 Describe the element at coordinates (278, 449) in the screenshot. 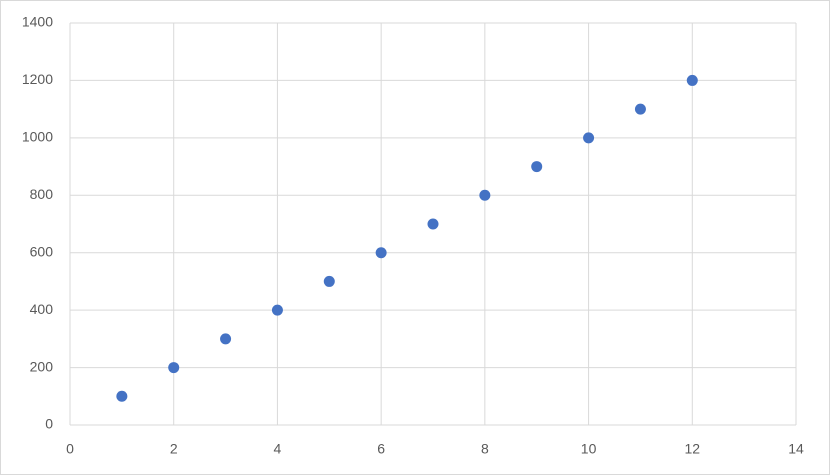

I see `x-tick-label: 4` at that location.